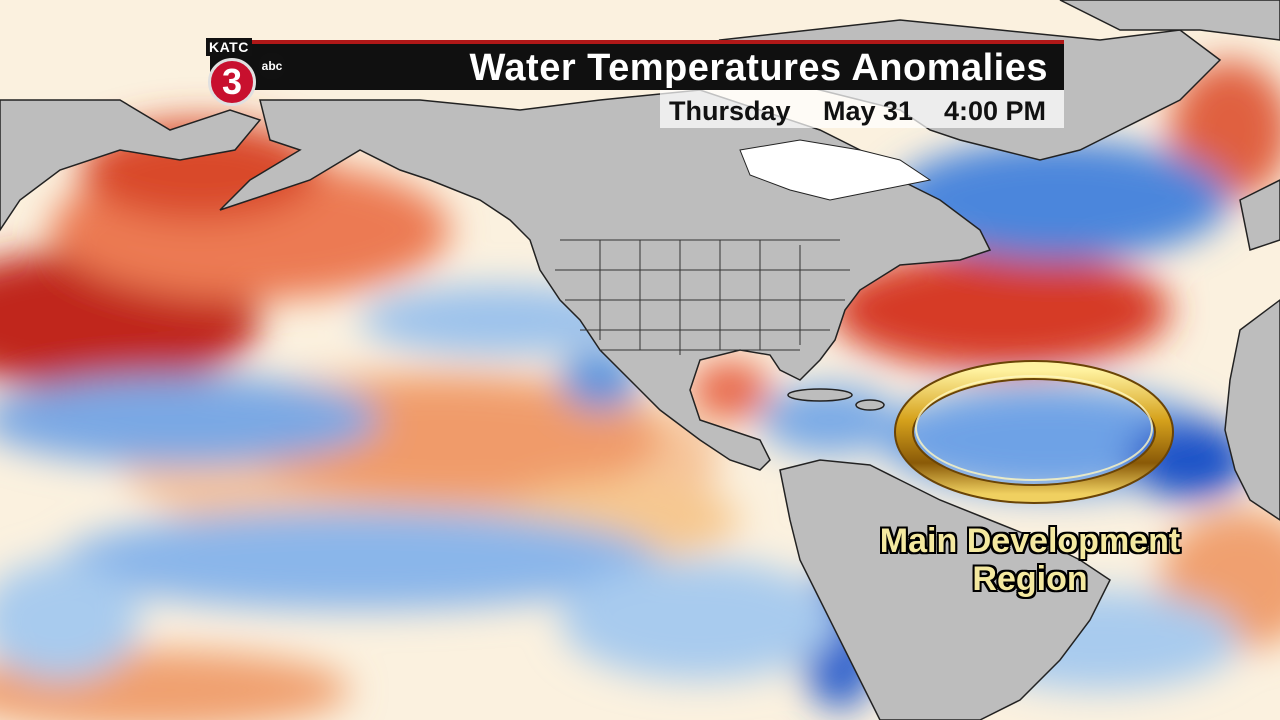 The image size is (1280, 720). What do you see at coordinates (1259, 215) in the screenshot?
I see `land-europe` at bounding box center [1259, 215].